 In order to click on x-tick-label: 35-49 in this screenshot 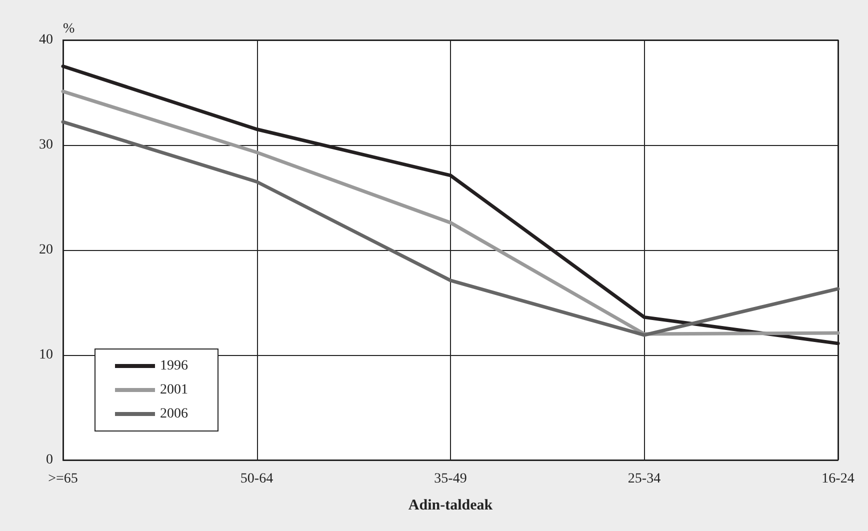, I will do `click(450, 479)`.